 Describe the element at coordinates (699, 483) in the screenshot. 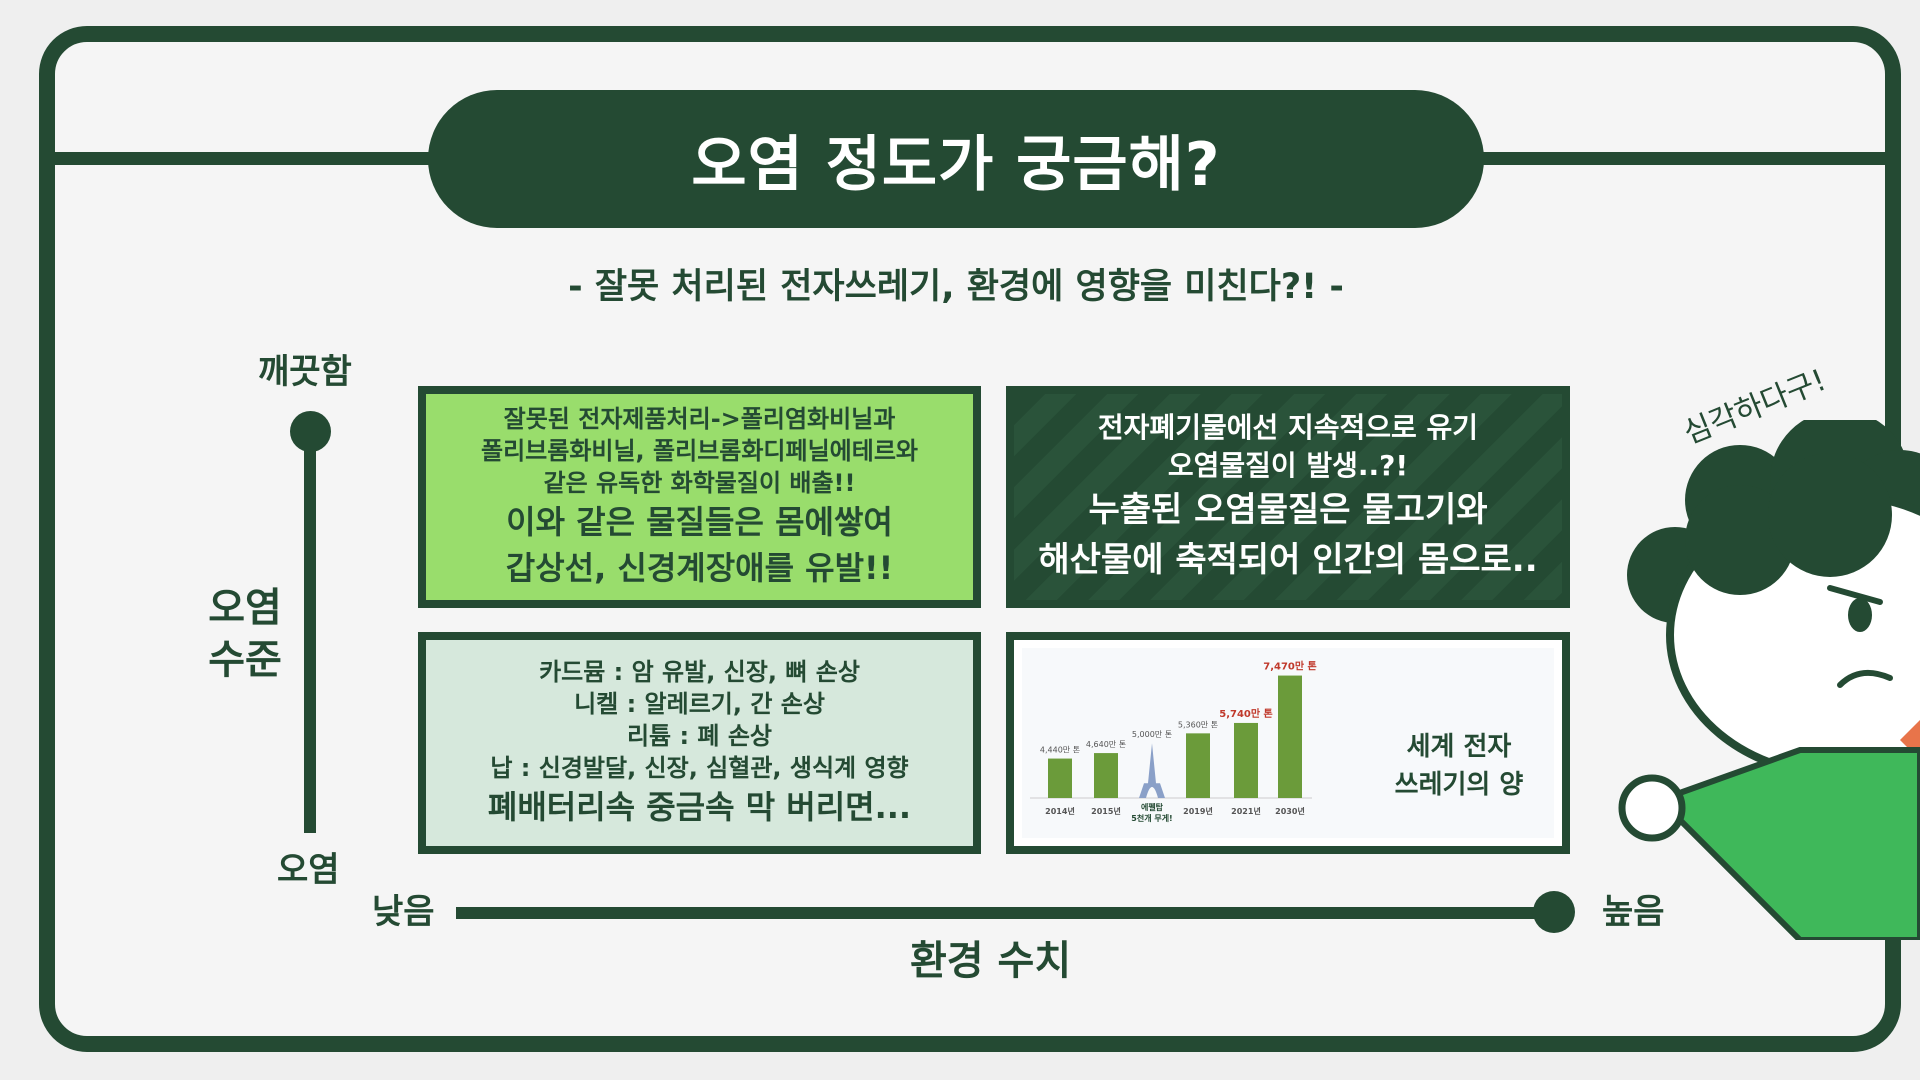

I see `box-text: 같은 유독한 화학물질이 배출!!` at that location.